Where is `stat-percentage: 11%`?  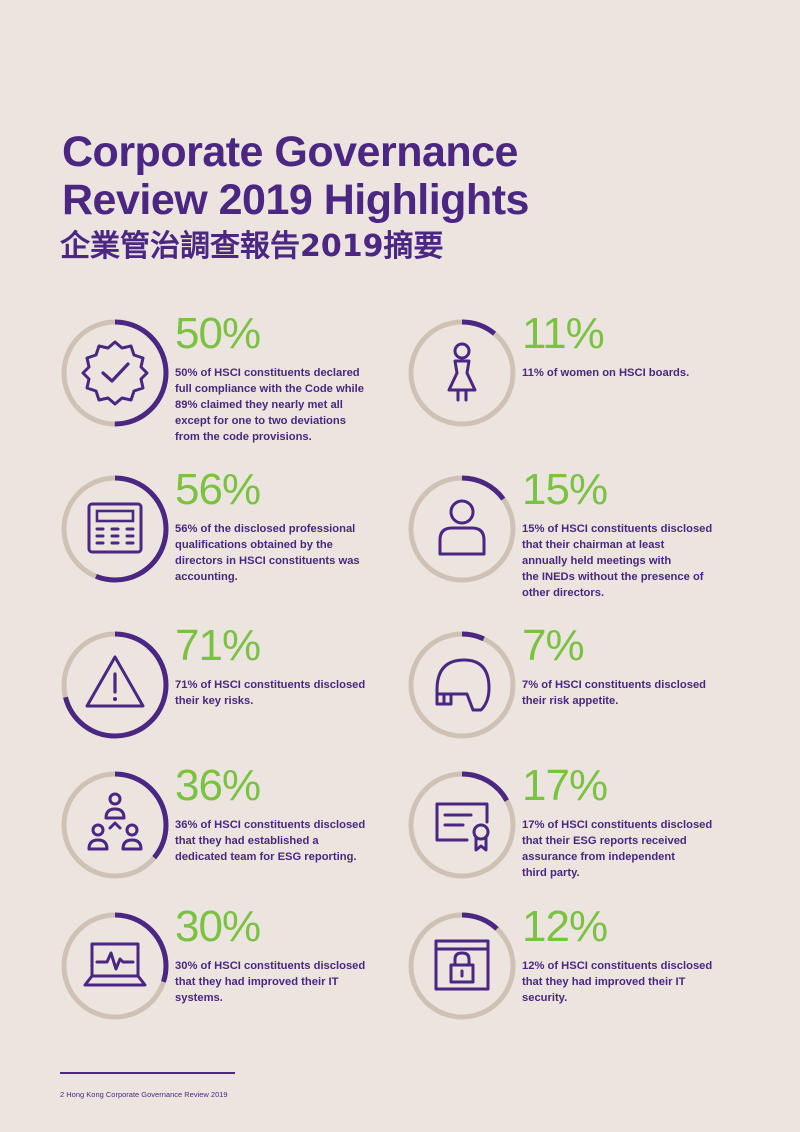 stat-percentage: 11% is located at coordinates (563, 333).